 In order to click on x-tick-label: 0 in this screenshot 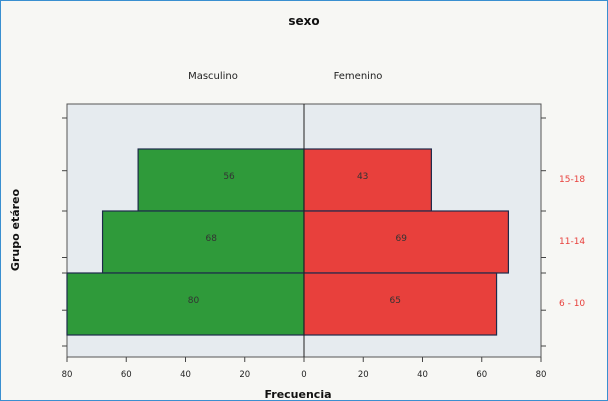, I will do `click(303, 375)`.